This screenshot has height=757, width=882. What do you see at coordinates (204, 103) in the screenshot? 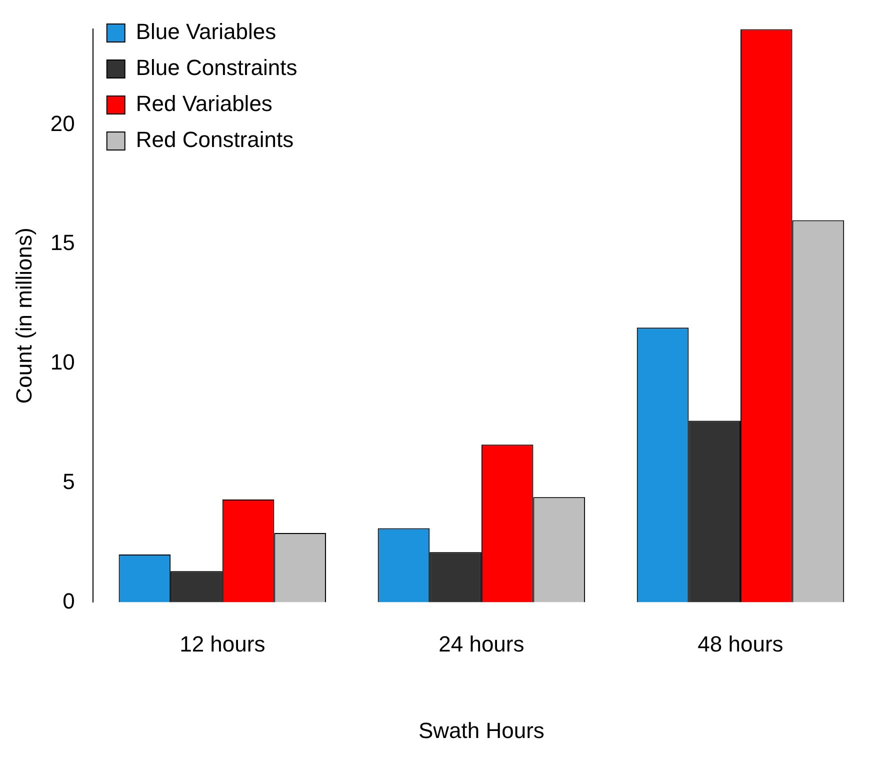
I see `legend-label: Red Variables` at bounding box center [204, 103].